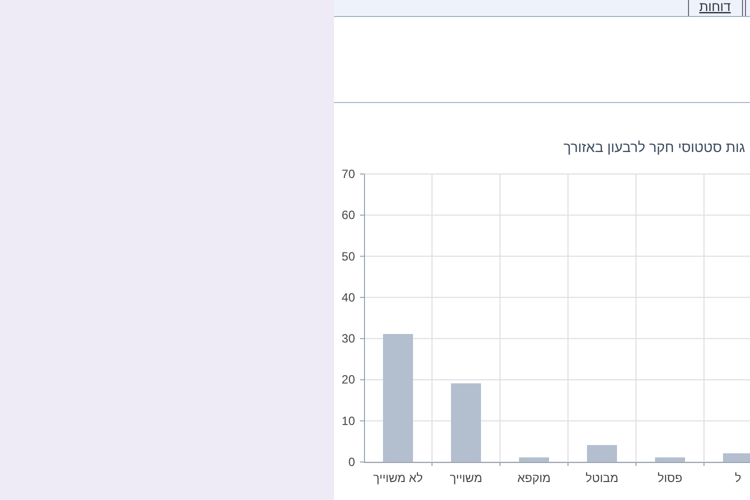 This screenshot has height=500, width=750. I want to click on x-tick-label: לא משוייך, so click(398, 478).